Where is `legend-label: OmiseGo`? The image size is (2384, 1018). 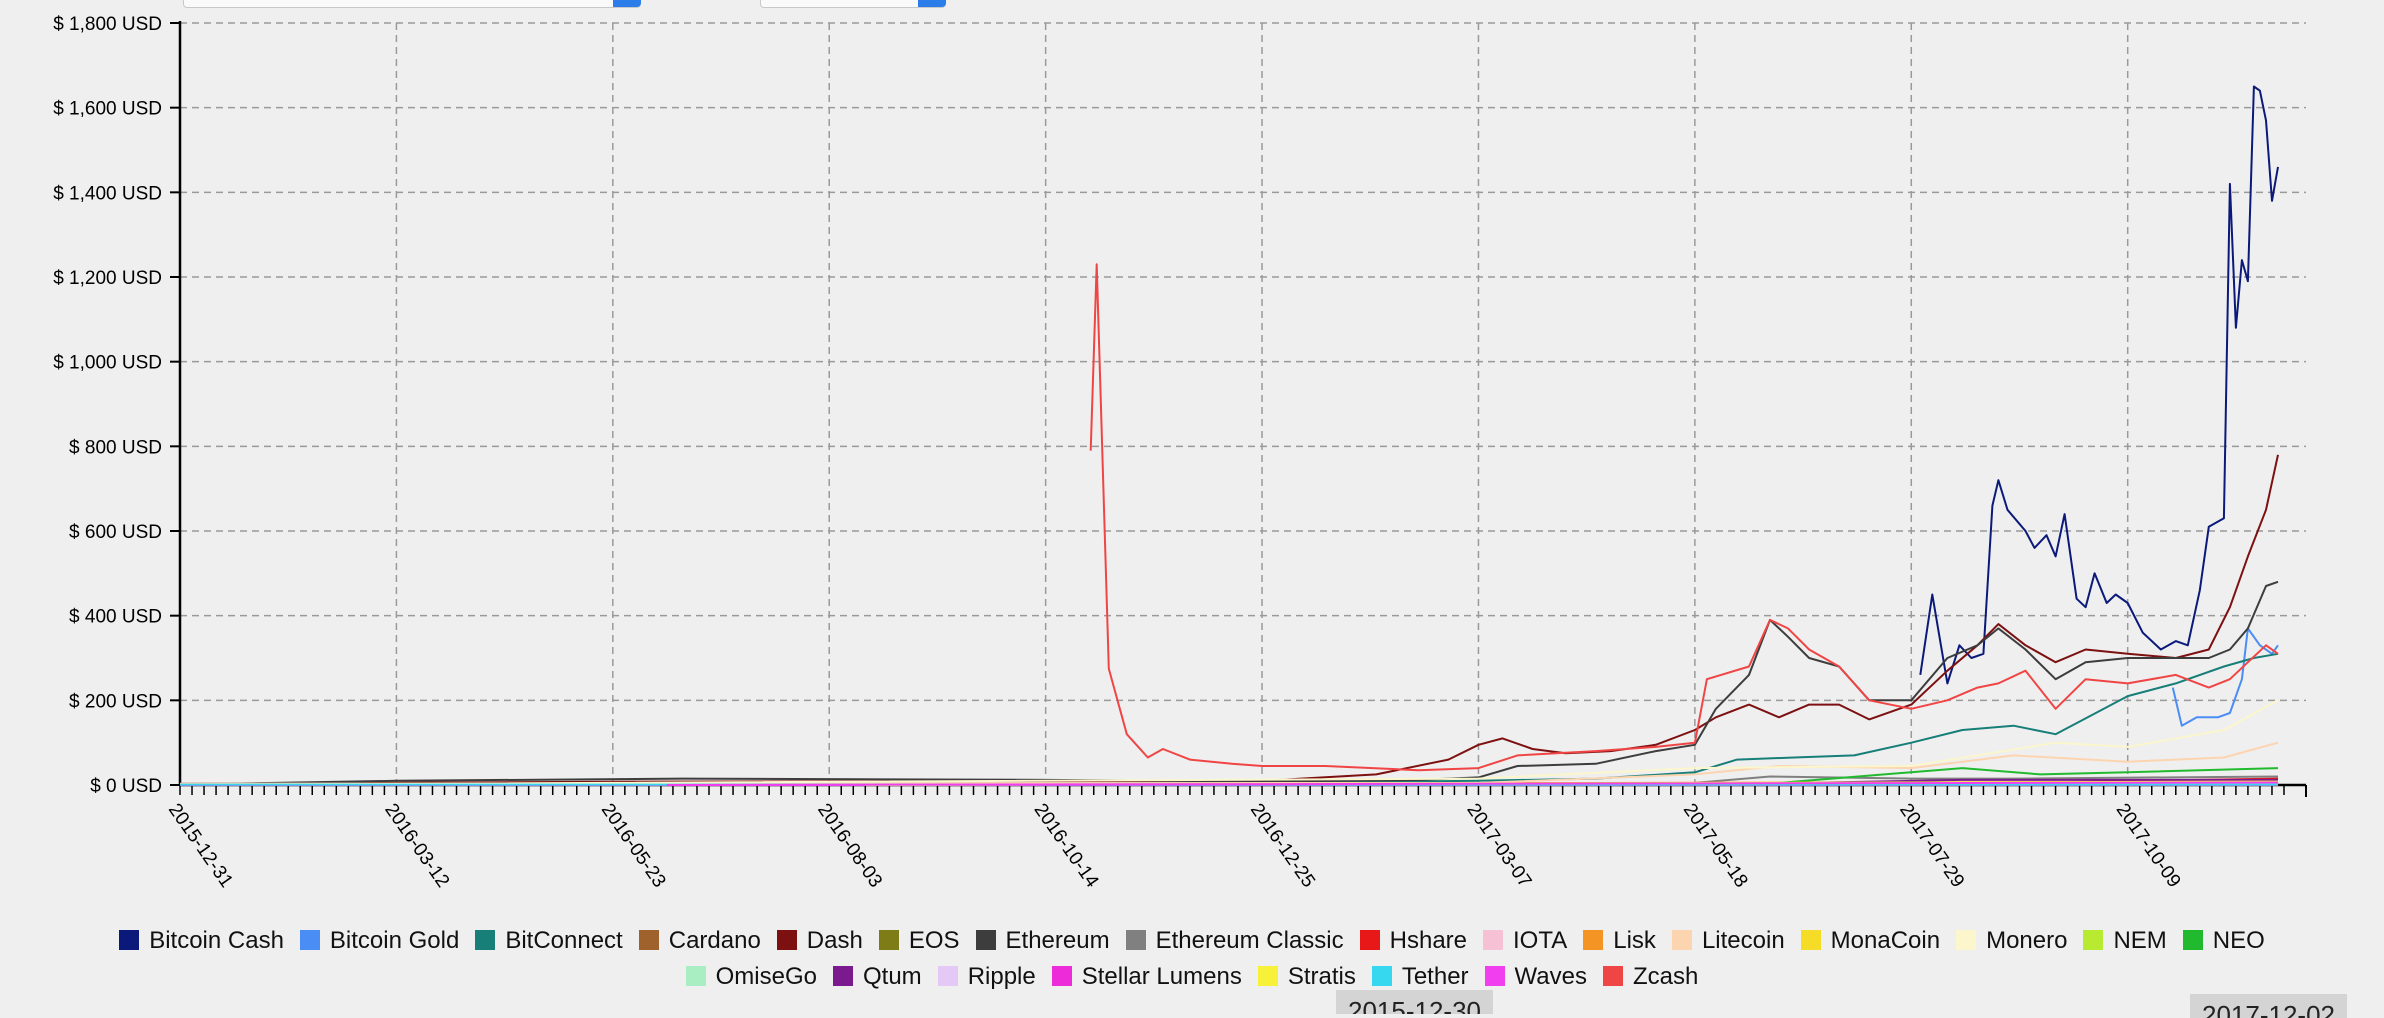
legend-label: OmiseGo is located at coordinates (766, 976).